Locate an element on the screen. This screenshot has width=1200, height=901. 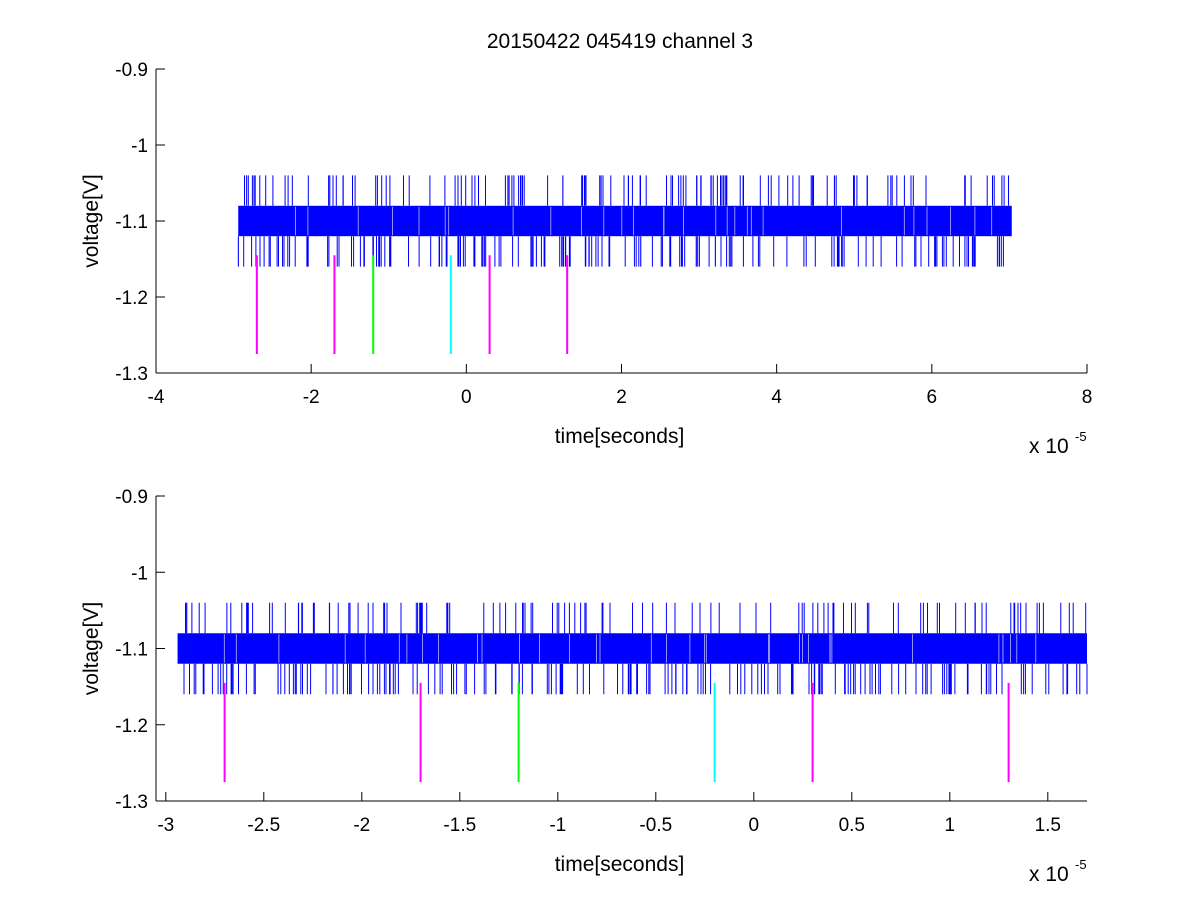
x-tick-label: -4 is located at coordinates (156, 397).